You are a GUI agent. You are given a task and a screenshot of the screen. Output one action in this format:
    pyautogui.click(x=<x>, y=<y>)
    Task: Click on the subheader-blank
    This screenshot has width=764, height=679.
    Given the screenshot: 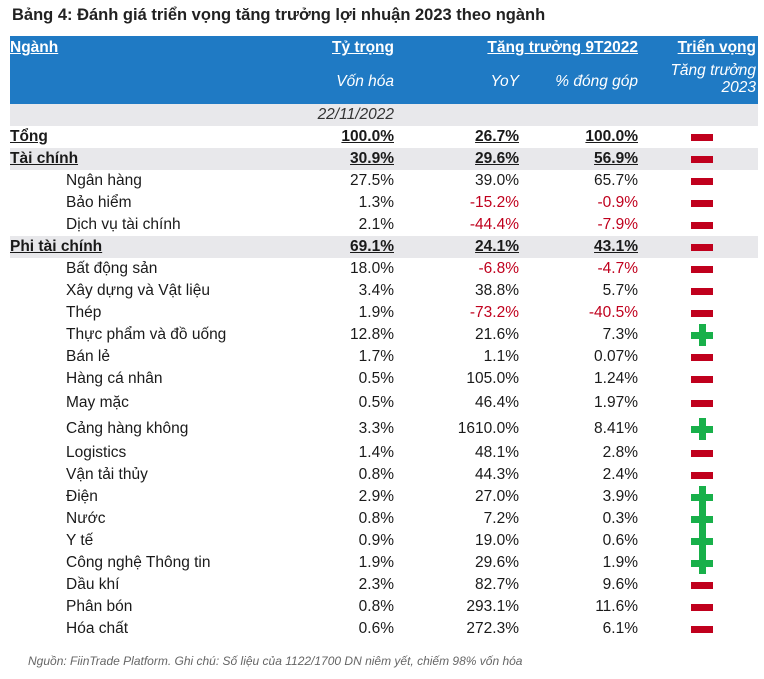 What is the action you would take?
    pyautogui.click(x=135, y=82)
    